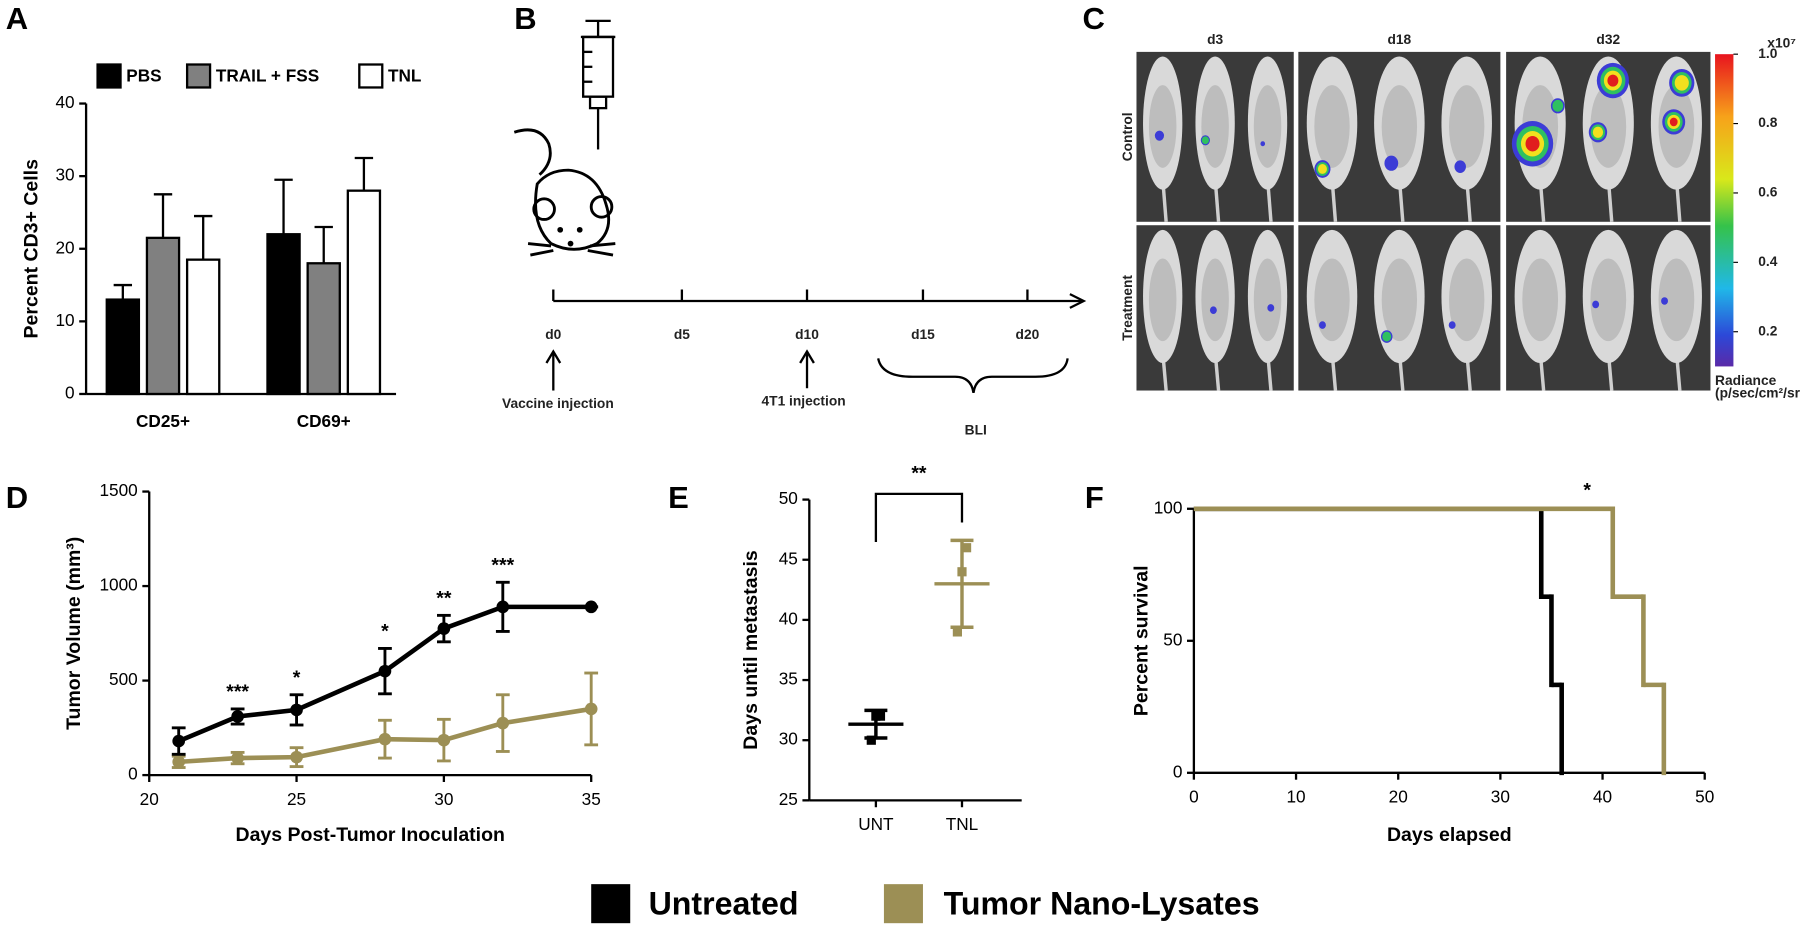 The image size is (1800, 928). I want to click on y-tick-label: 500, so click(123, 679).